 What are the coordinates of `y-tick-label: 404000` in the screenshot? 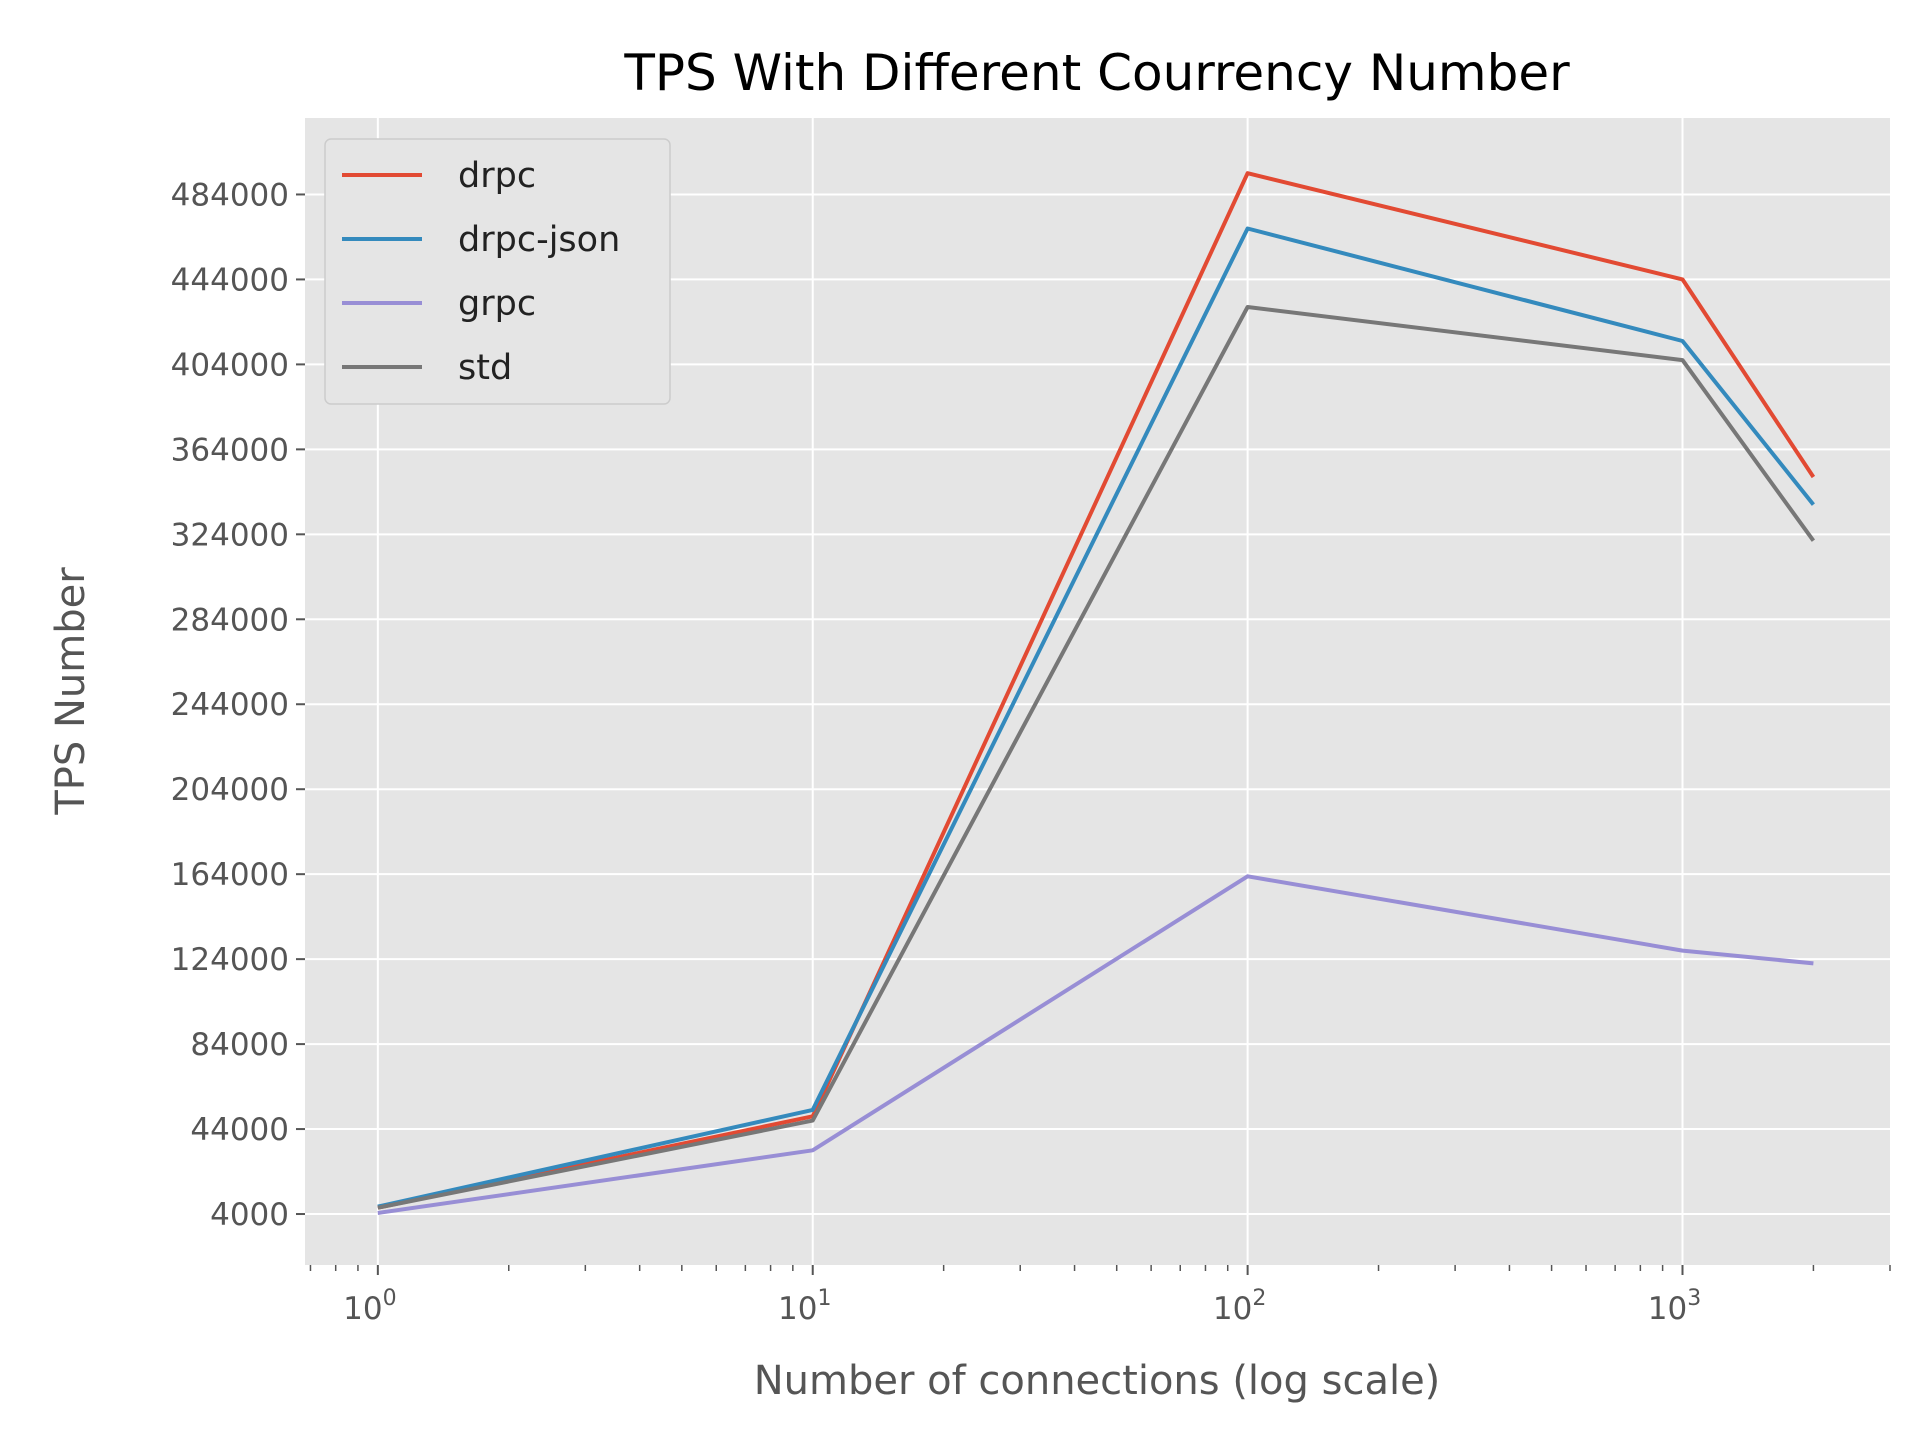 It's located at (230, 365).